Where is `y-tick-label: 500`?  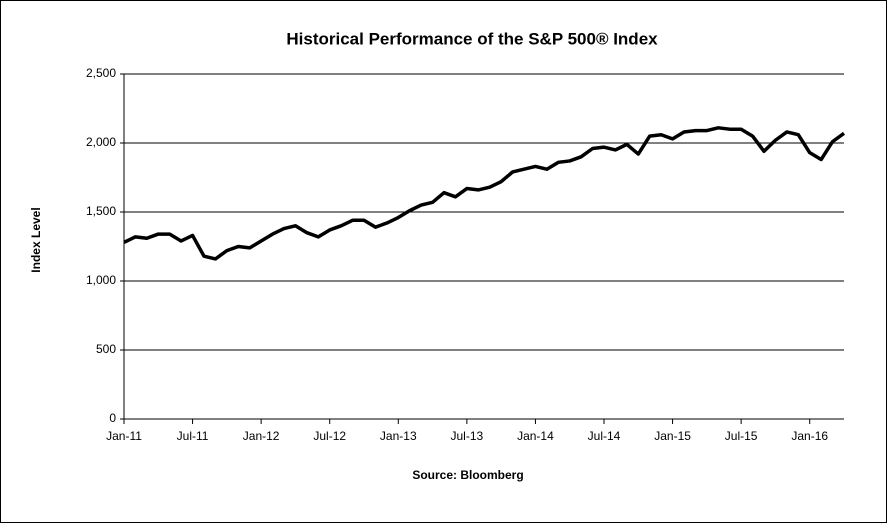
y-tick-label: 500 is located at coordinates (106, 349).